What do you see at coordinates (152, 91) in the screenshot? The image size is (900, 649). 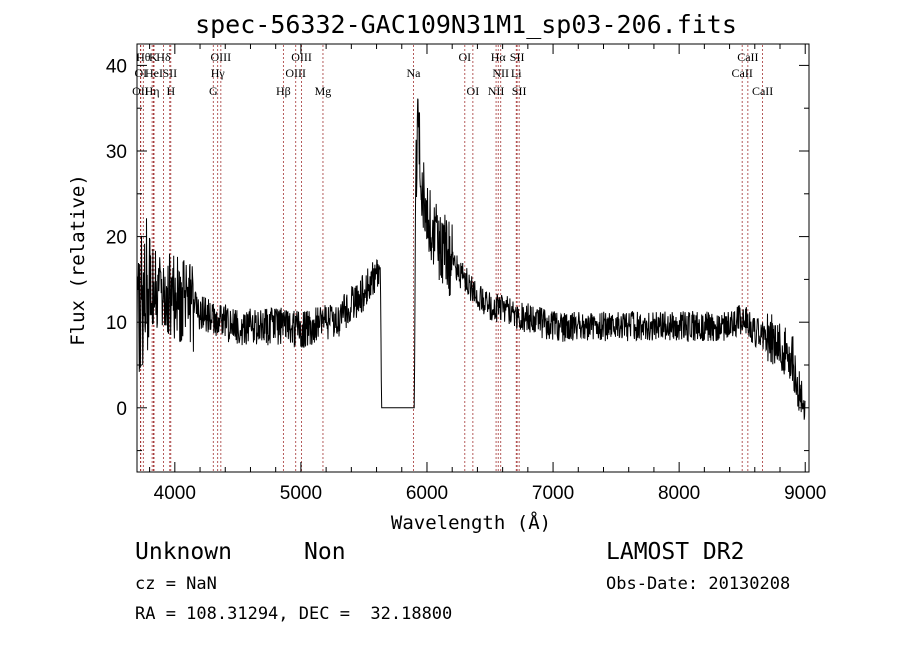 I see `line-label: Hη` at bounding box center [152, 91].